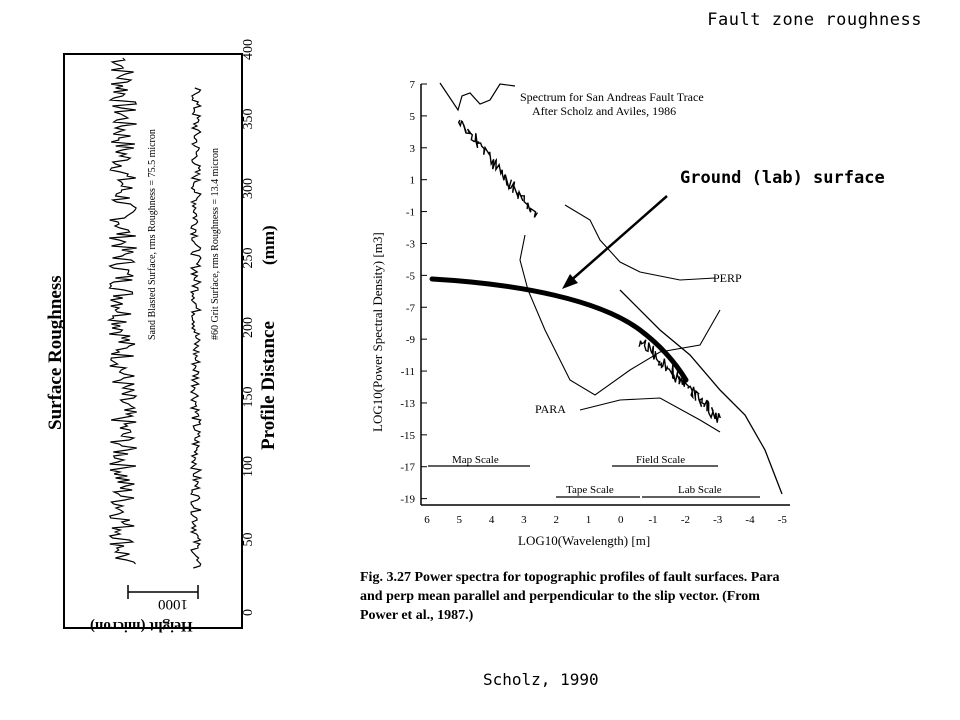 This screenshot has width=960, height=720. What do you see at coordinates (248, 258) in the screenshot?
I see `distance-tick-label: 250` at bounding box center [248, 258].